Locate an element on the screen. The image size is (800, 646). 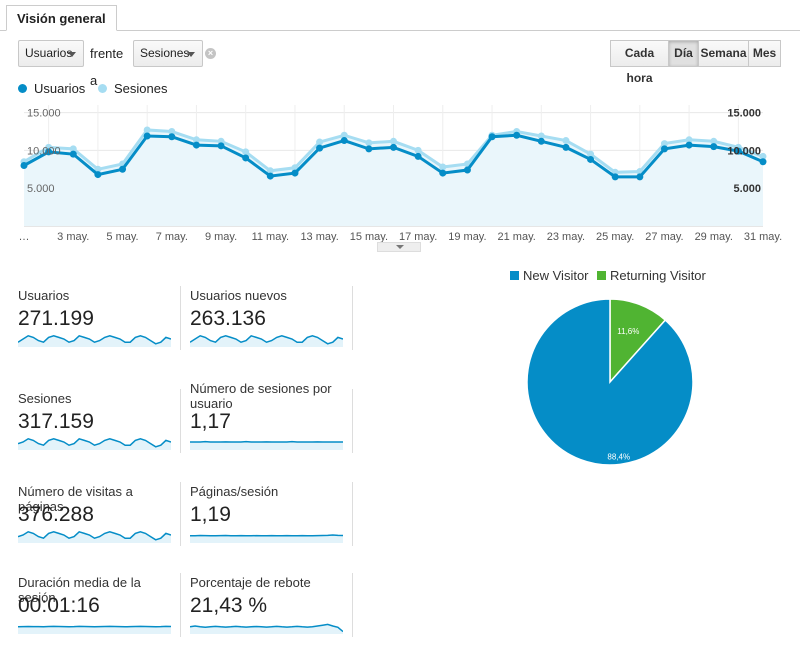
tab-bar: Visión general is located at coordinates (400, 15).